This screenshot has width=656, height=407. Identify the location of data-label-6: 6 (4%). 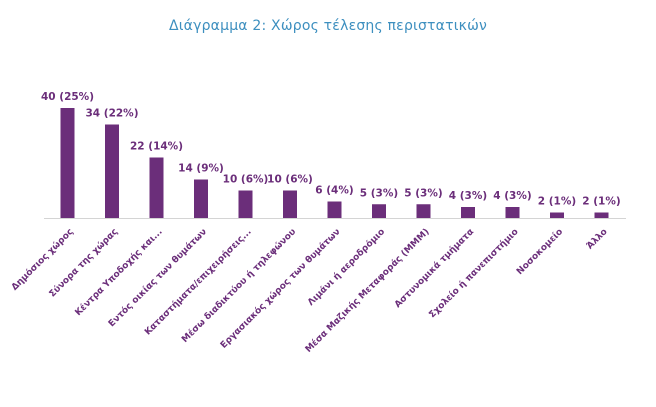
(334, 191).